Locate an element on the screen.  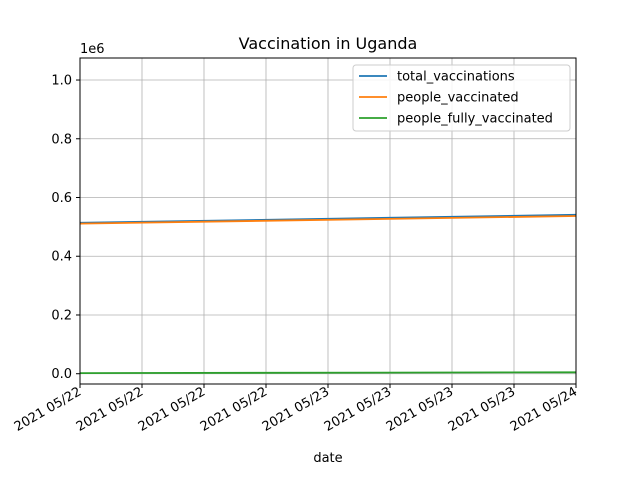
legend-box is located at coordinates (461, 98).